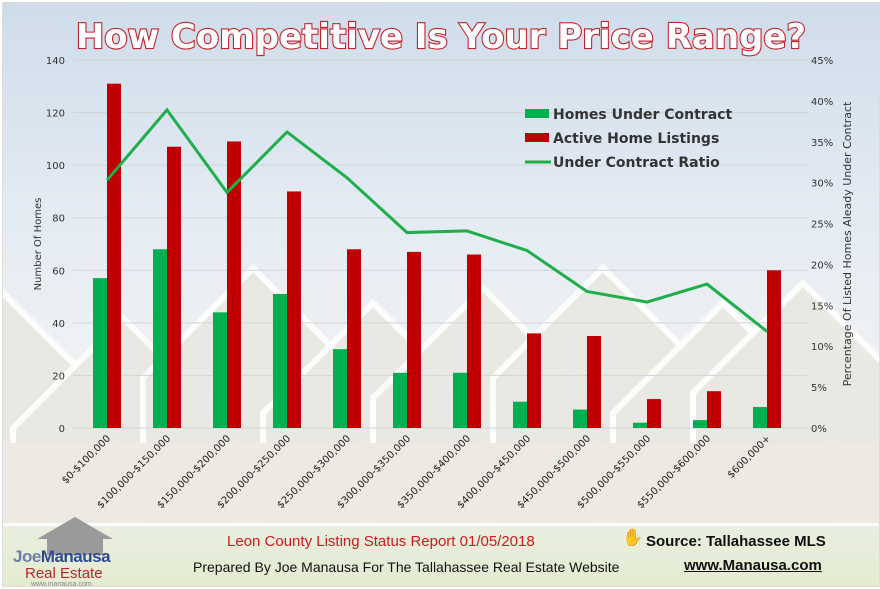 This screenshot has width=880, height=589. What do you see at coordinates (822, 265) in the screenshot?
I see `right-tick-label: 20%` at bounding box center [822, 265].